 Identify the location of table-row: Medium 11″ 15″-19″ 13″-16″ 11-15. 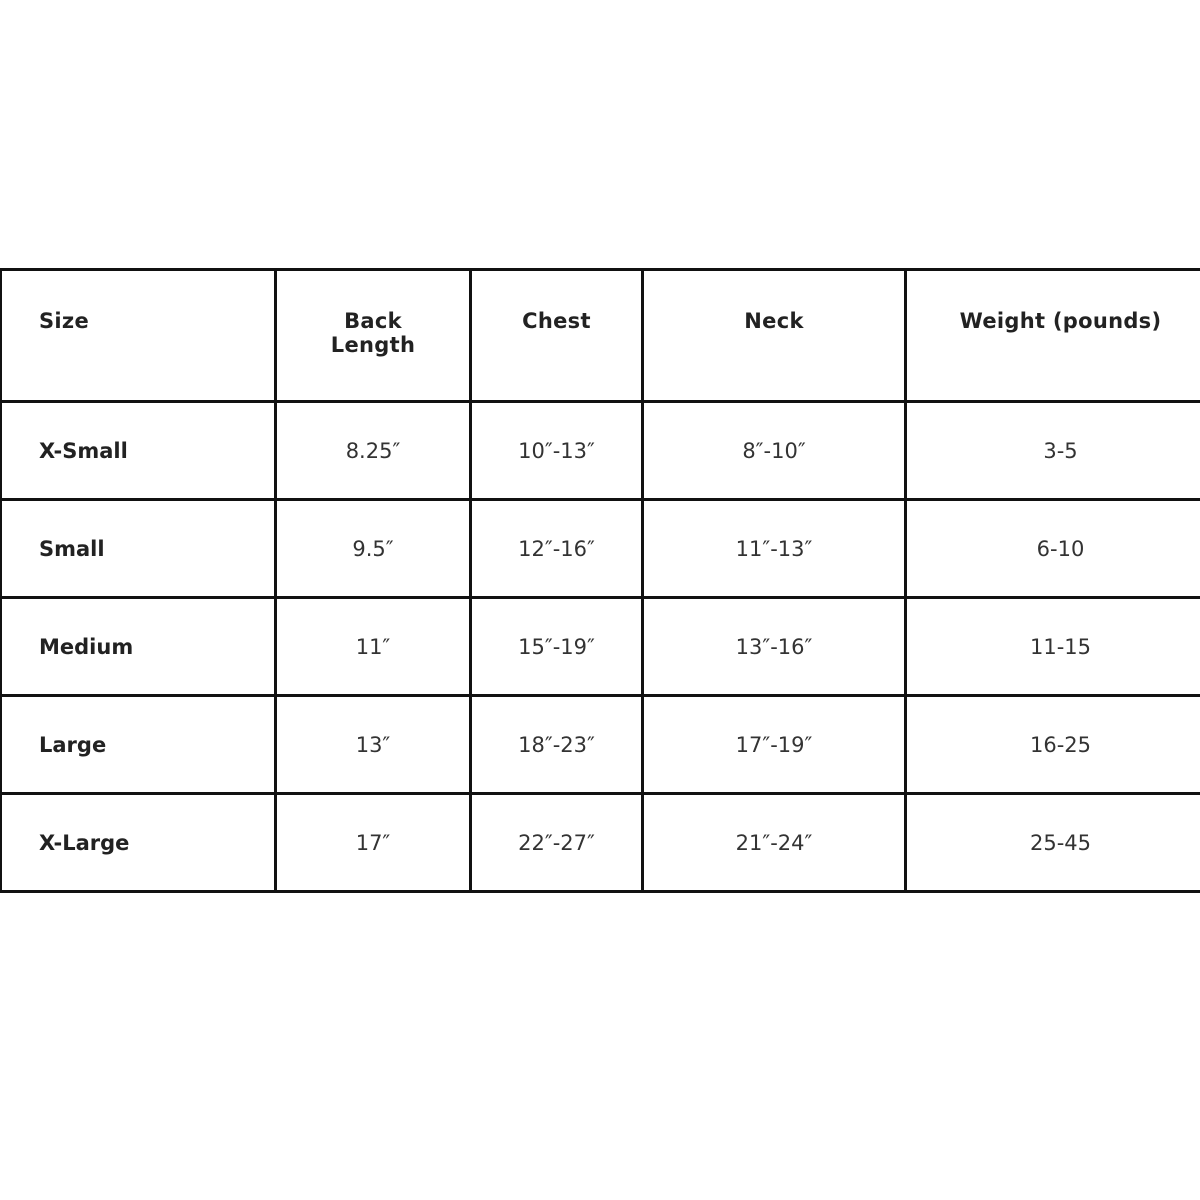
(600, 646).